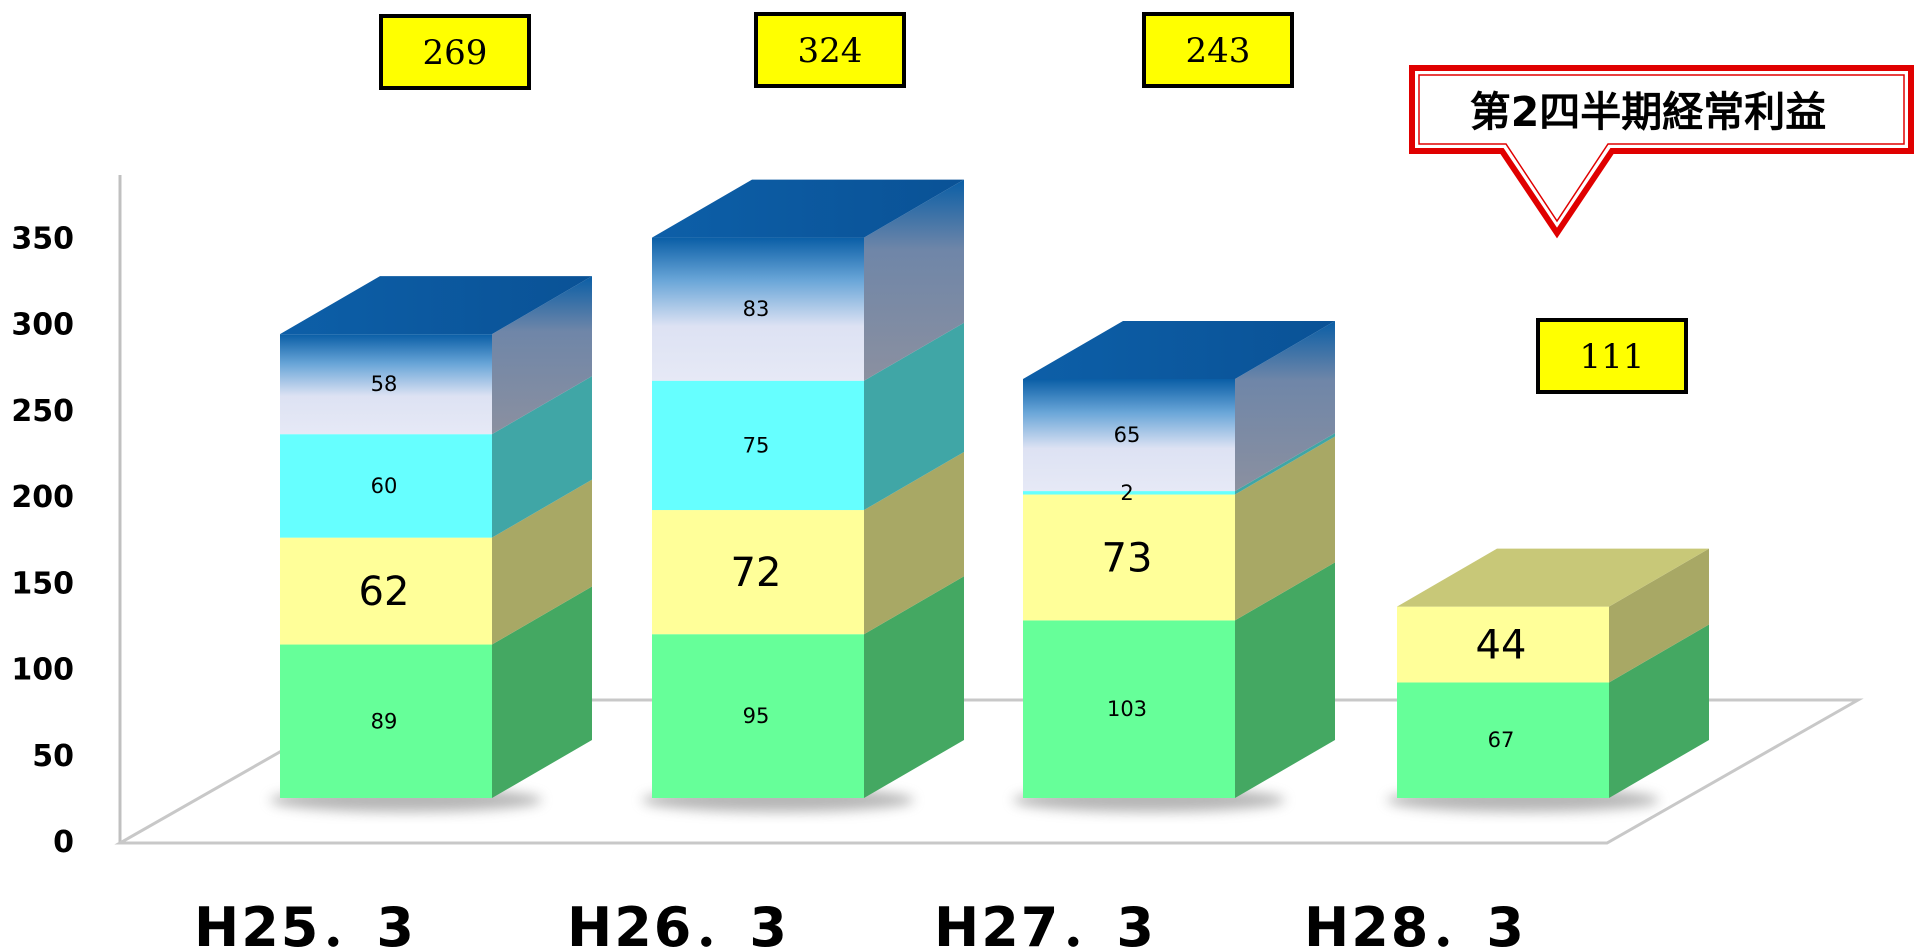 Image resolution: width=1915 pixels, height=952 pixels. I want to click on segment-value-label: 75, so click(756, 445).